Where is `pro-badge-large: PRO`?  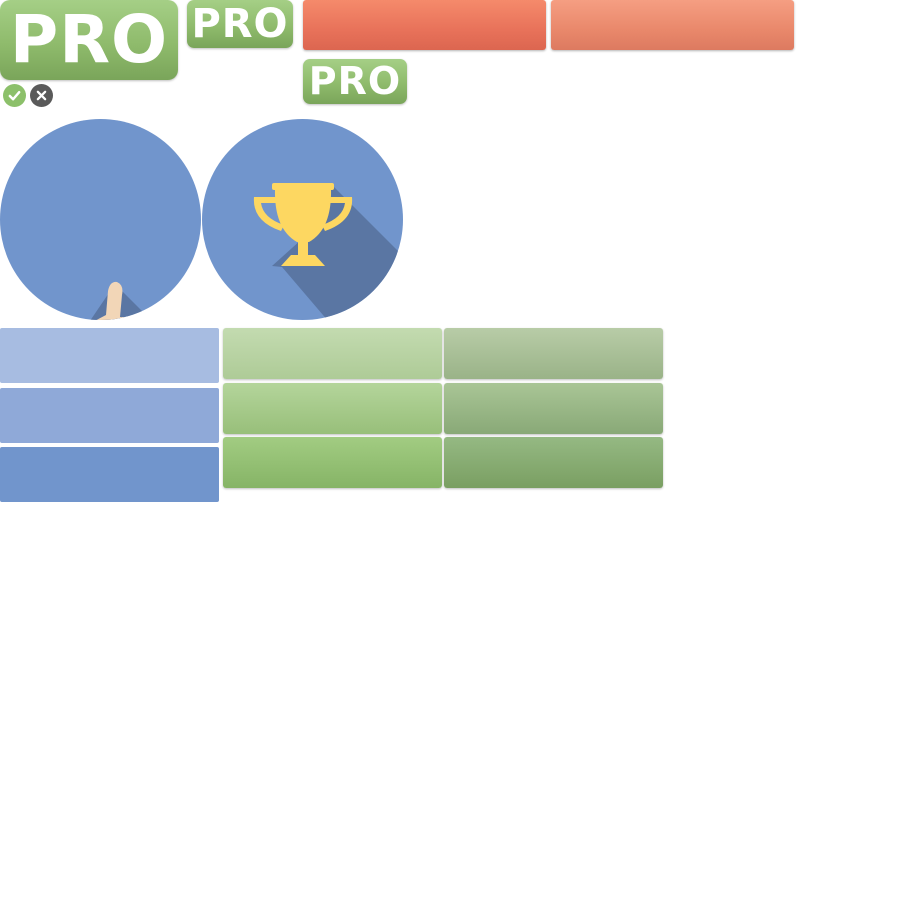 pro-badge-large: PRO is located at coordinates (89, 40).